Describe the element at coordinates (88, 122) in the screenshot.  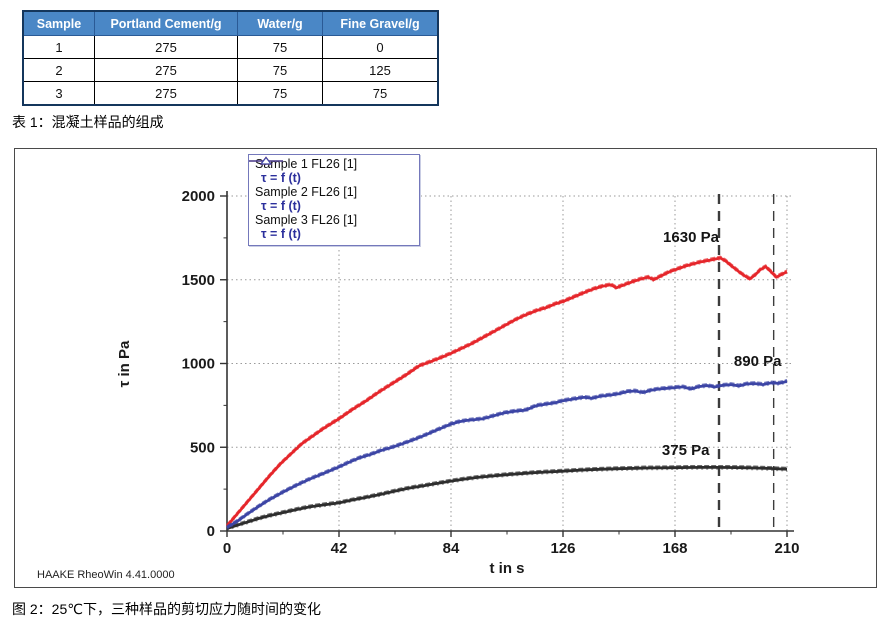
I see `table-caption: 表 1：混凝土样品的组成` at that location.